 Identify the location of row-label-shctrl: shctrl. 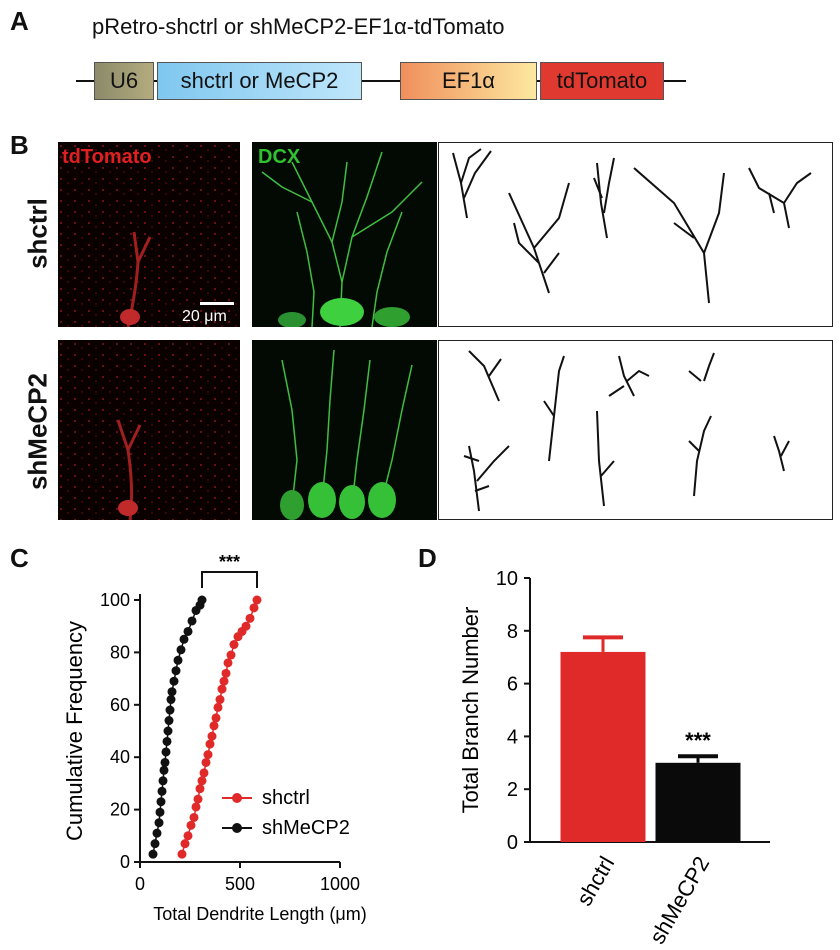
(37, 233).